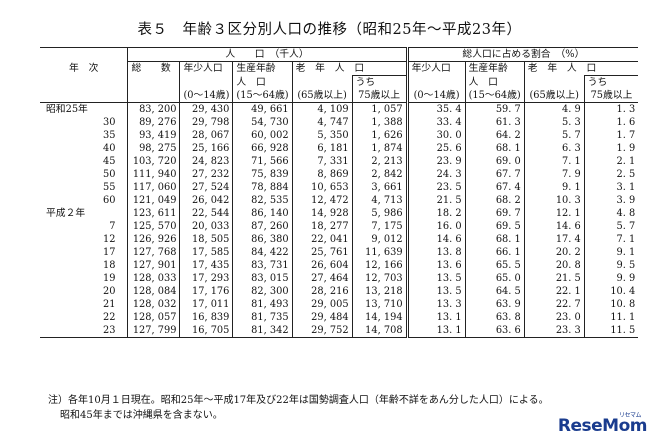 Image resolution: width=659 pixels, height=444 pixels. Describe the element at coordinates (262, 187) in the screenshot. I see `working-cell: 78, 884` at that location.